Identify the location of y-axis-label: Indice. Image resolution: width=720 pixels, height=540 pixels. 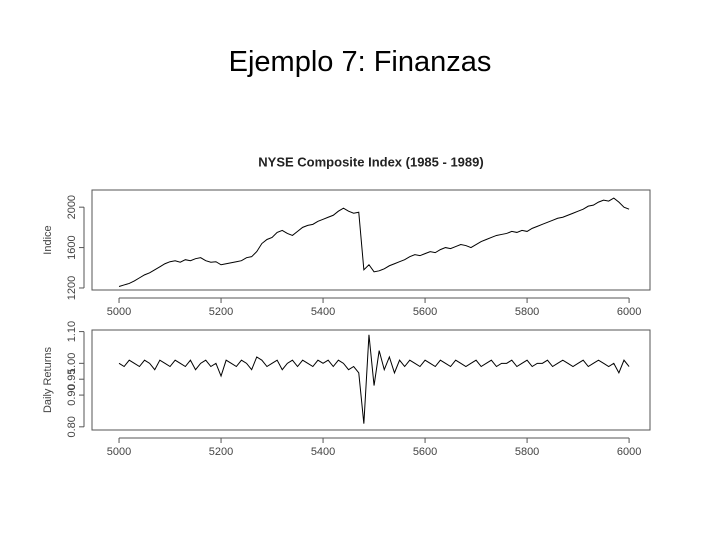
(48, 239).